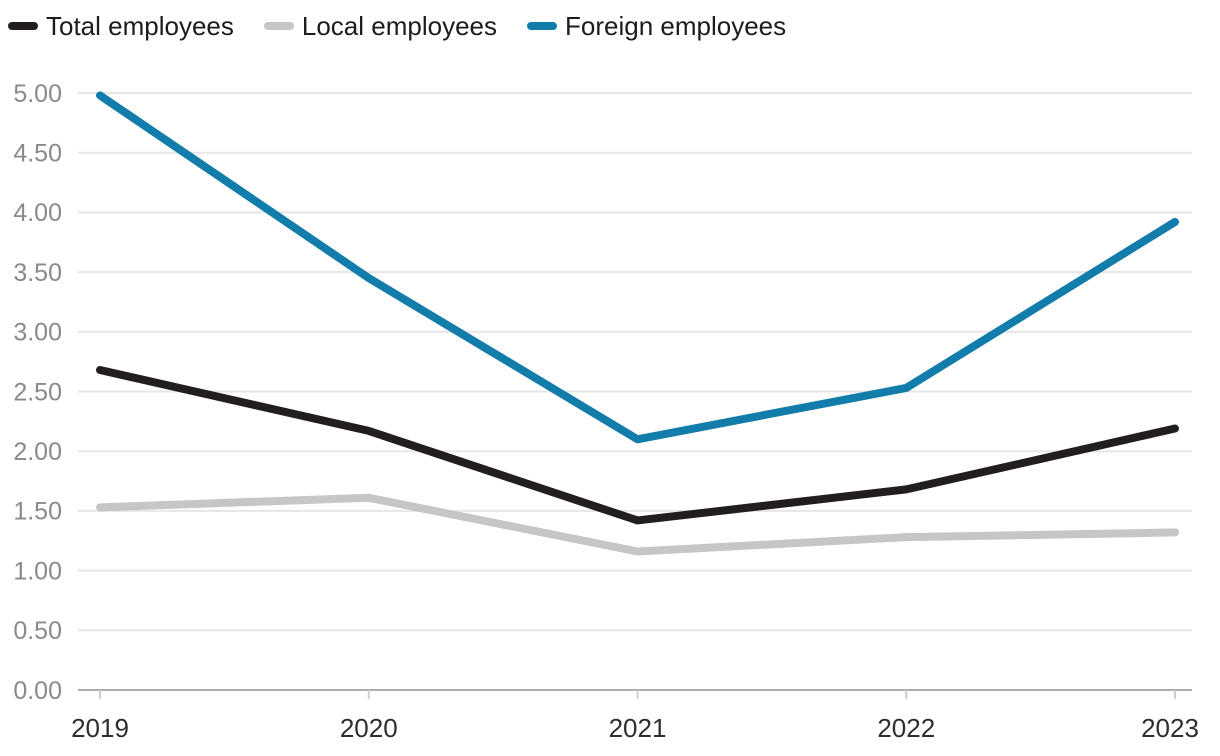 The height and width of the screenshot is (756, 1220). What do you see at coordinates (37, 153) in the screenshot?
I see `y-tick-label: 4.50` at bounding box center [37, 153].